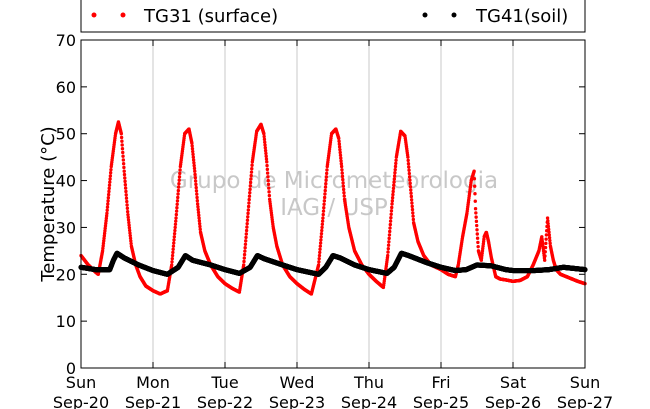  What do you see at coordinates (440, 382) in the screenshot?
I see `x-tick-label-day: Fri` at bounding box center [440, 382].